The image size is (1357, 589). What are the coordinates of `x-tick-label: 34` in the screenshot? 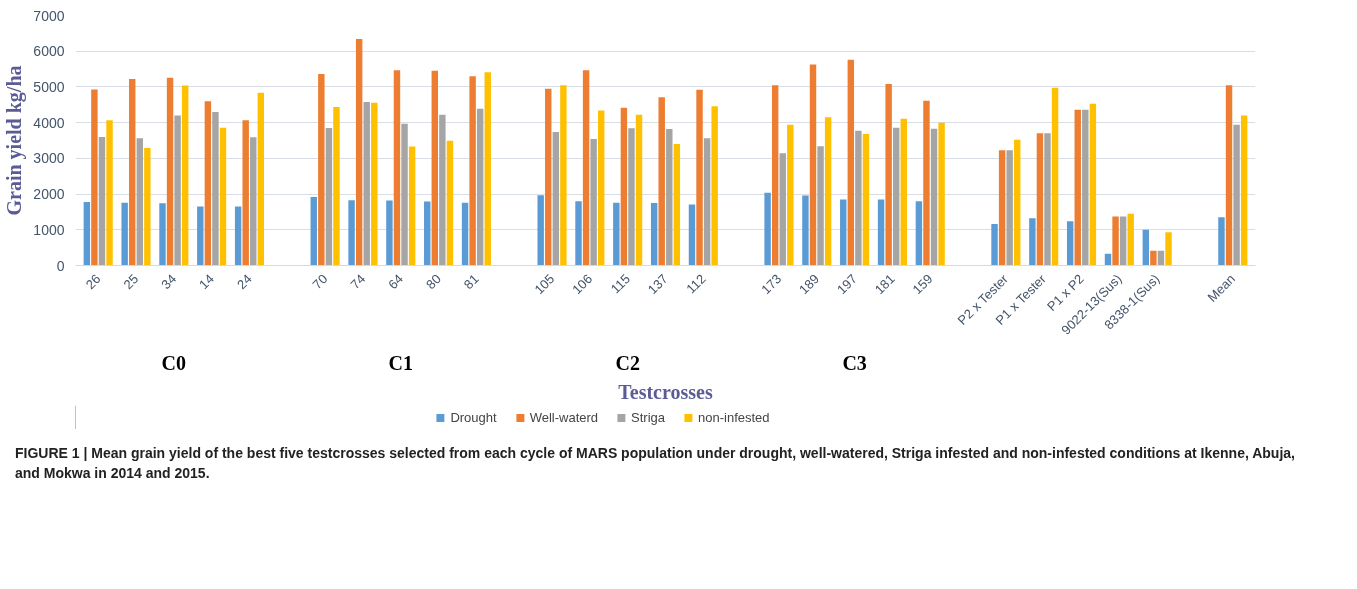 It's located at (169, 282).